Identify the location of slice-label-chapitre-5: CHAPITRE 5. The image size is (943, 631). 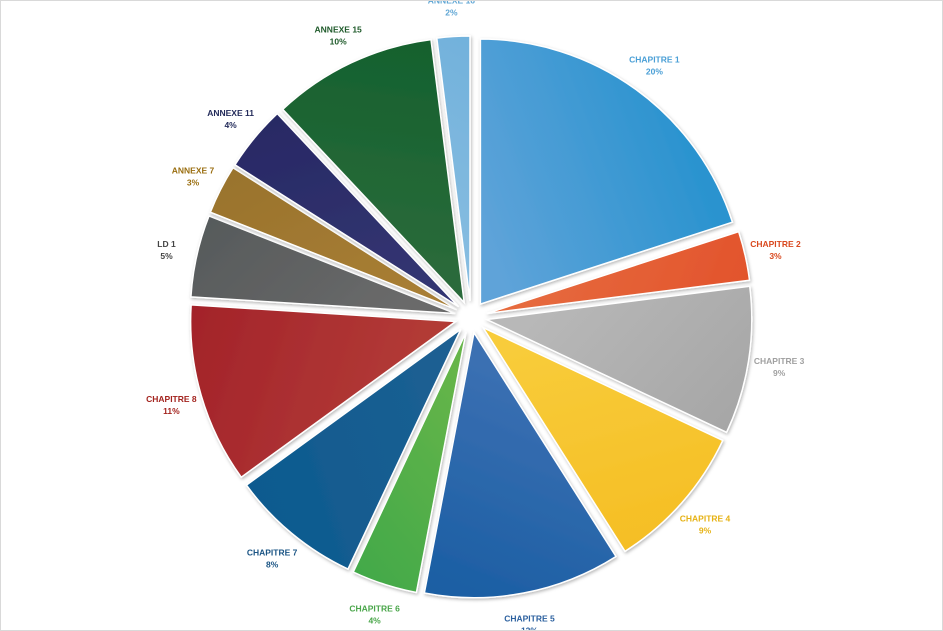
(529, 618).